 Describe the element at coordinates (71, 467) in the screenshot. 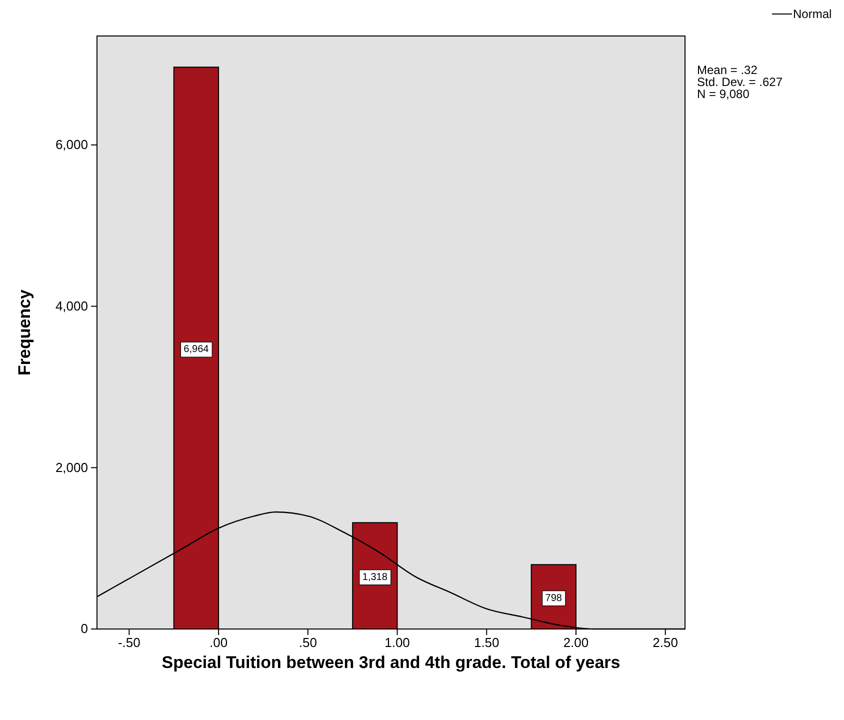

I see `y-tick-label: 2,000` at that location.